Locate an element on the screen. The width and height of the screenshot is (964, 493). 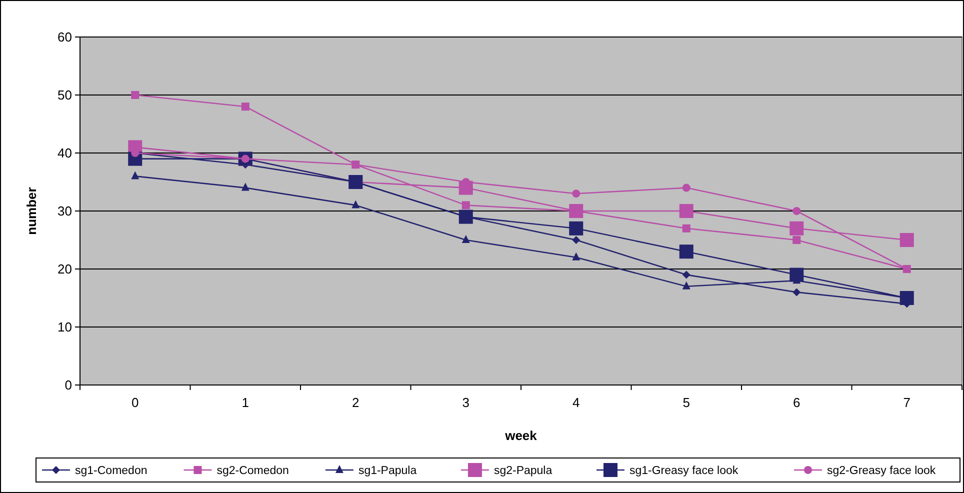
x-tick-label: 7 is located at coordinates (906, 402).